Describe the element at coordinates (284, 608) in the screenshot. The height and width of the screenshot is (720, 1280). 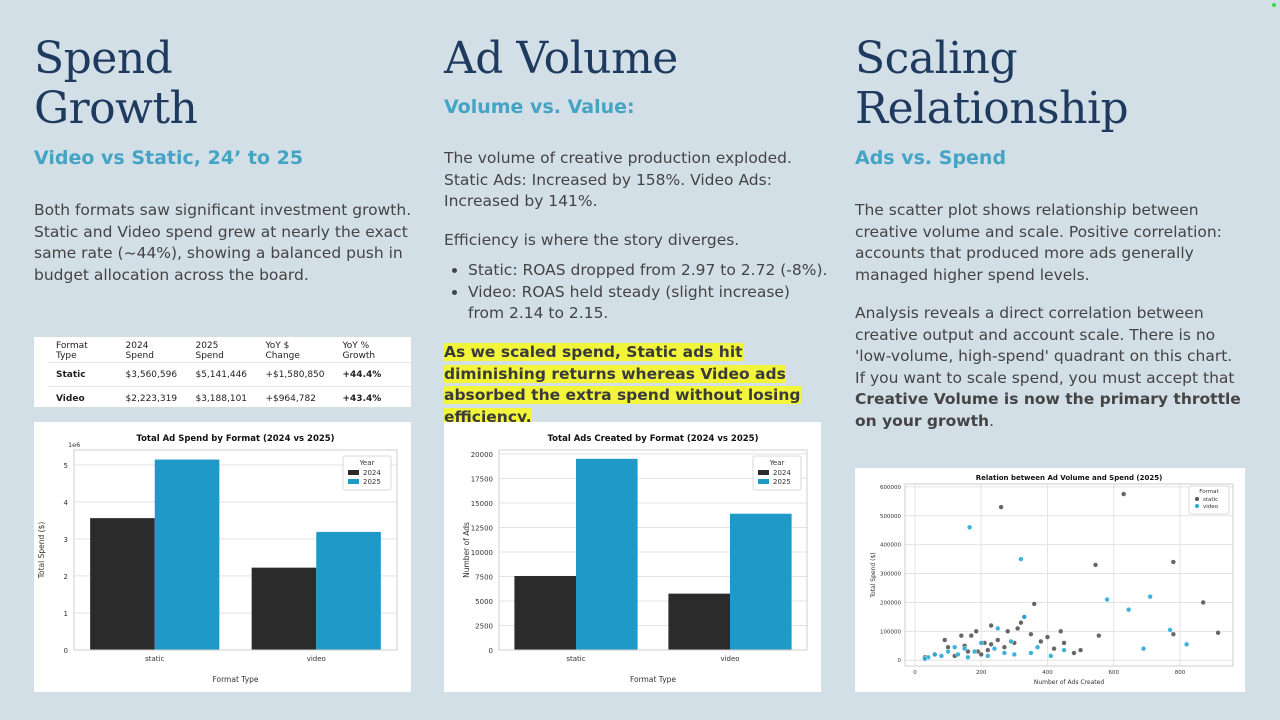
I see `bar-video-2024` at that location.